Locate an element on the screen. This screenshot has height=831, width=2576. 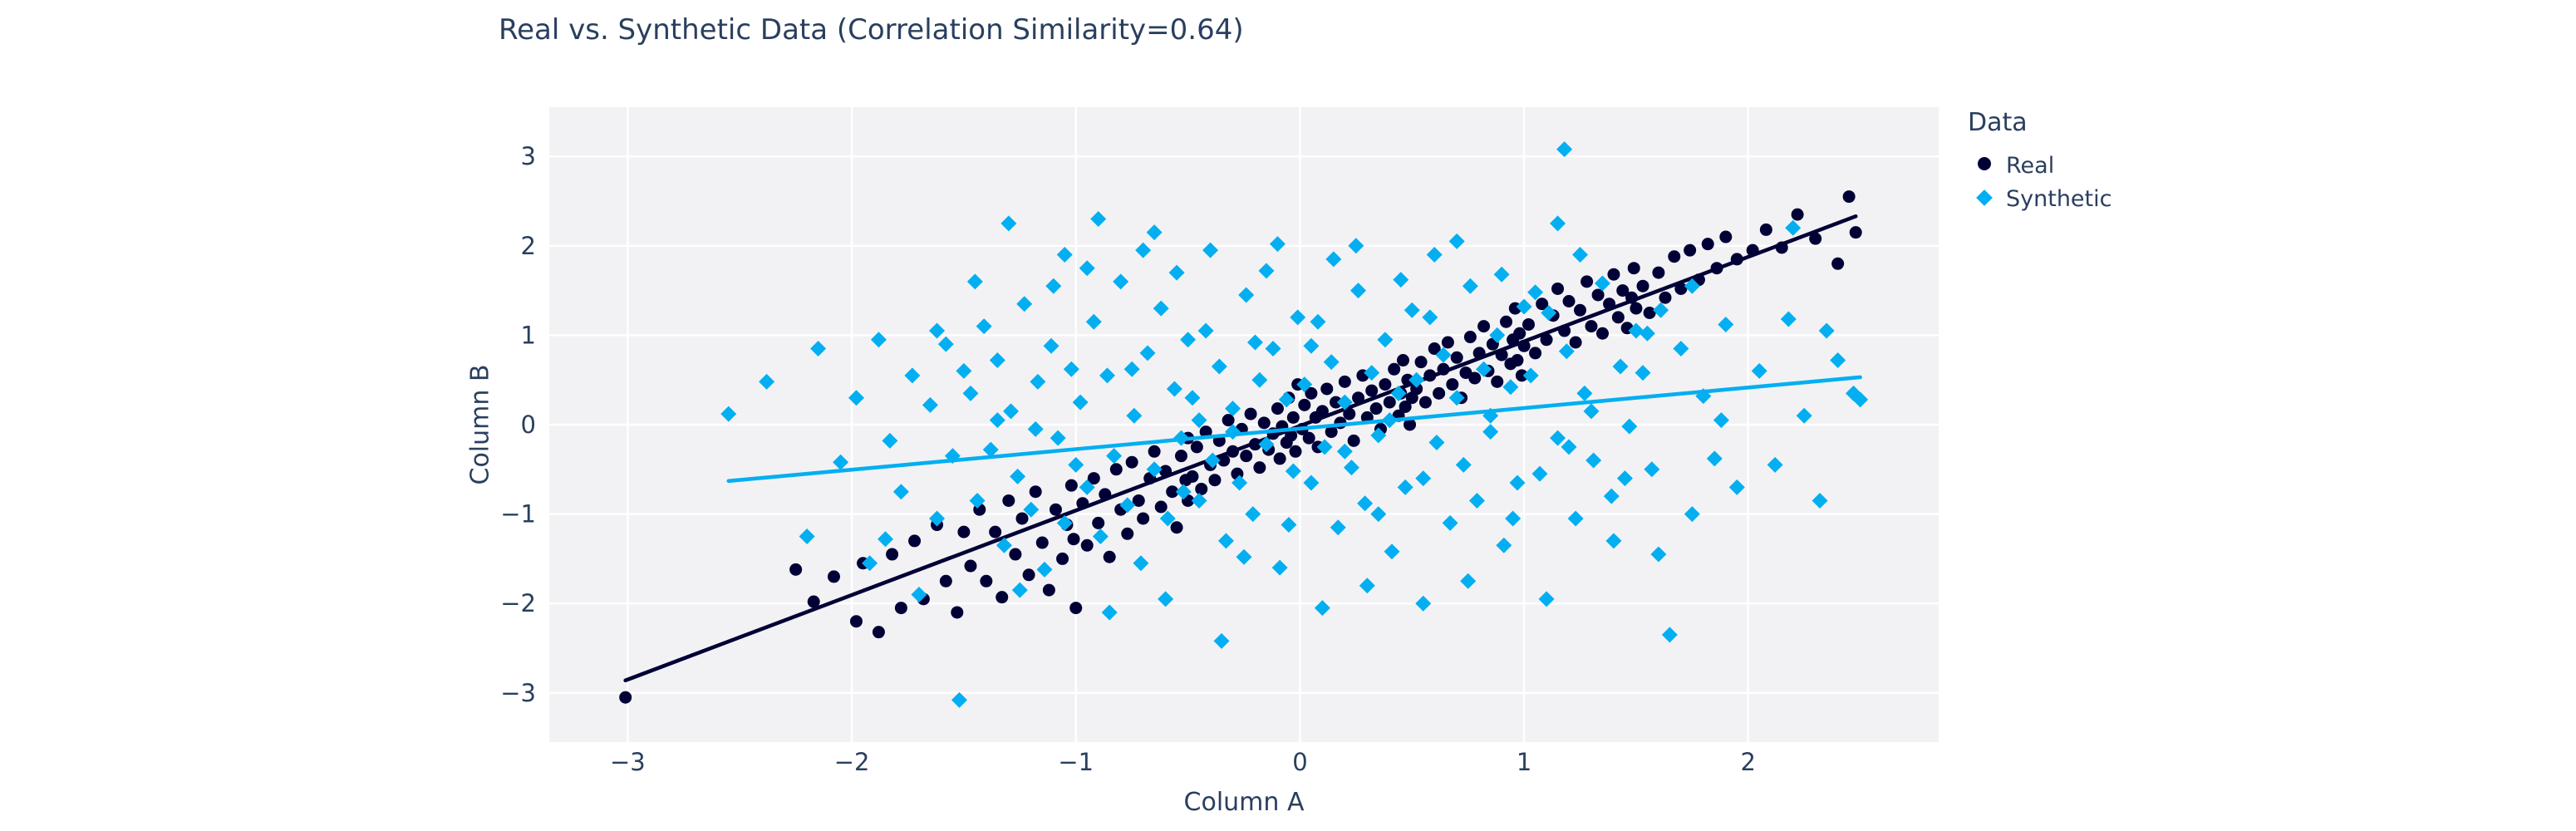
legend-title: Data is located at coordinates (1998, 122).